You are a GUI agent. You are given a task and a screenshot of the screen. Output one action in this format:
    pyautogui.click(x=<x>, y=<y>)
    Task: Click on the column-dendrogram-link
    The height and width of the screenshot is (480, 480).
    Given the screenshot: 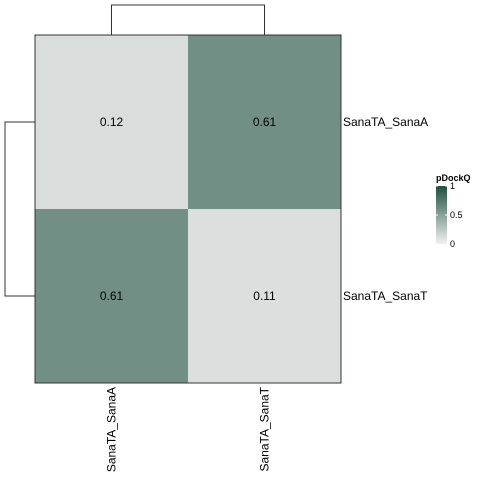 What is the action you would take?
    pyautogui.click(x=188, y=19)
    